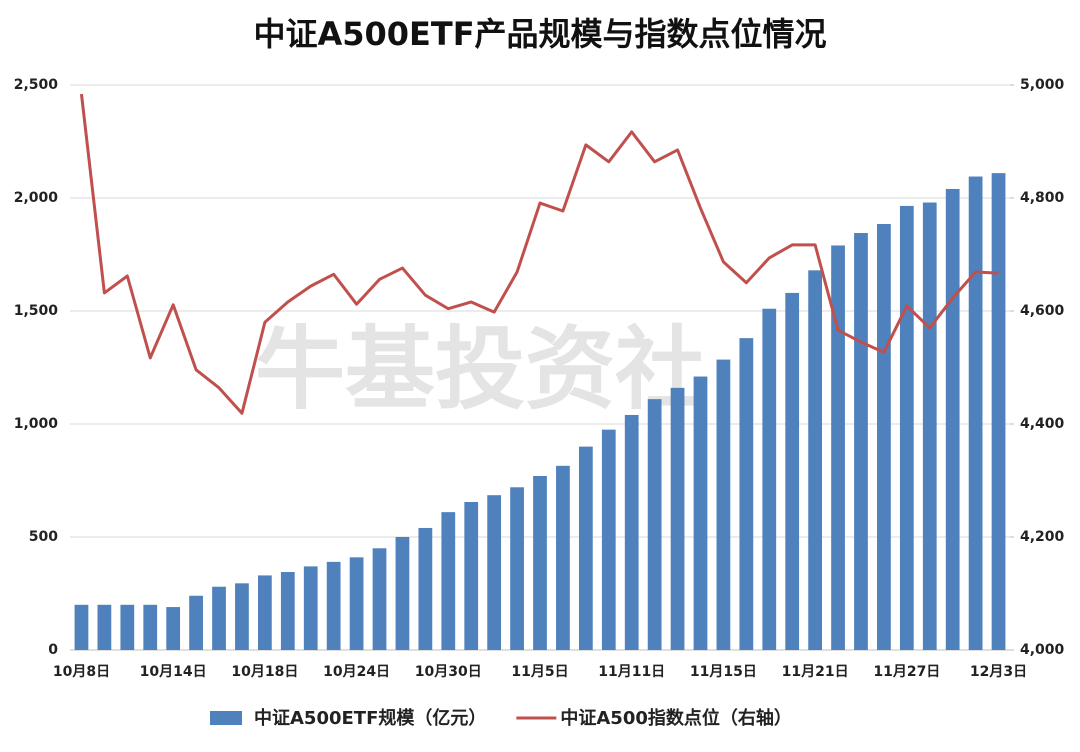  I want to click on y2-tick-label: 4,200, so click(1042, 537).